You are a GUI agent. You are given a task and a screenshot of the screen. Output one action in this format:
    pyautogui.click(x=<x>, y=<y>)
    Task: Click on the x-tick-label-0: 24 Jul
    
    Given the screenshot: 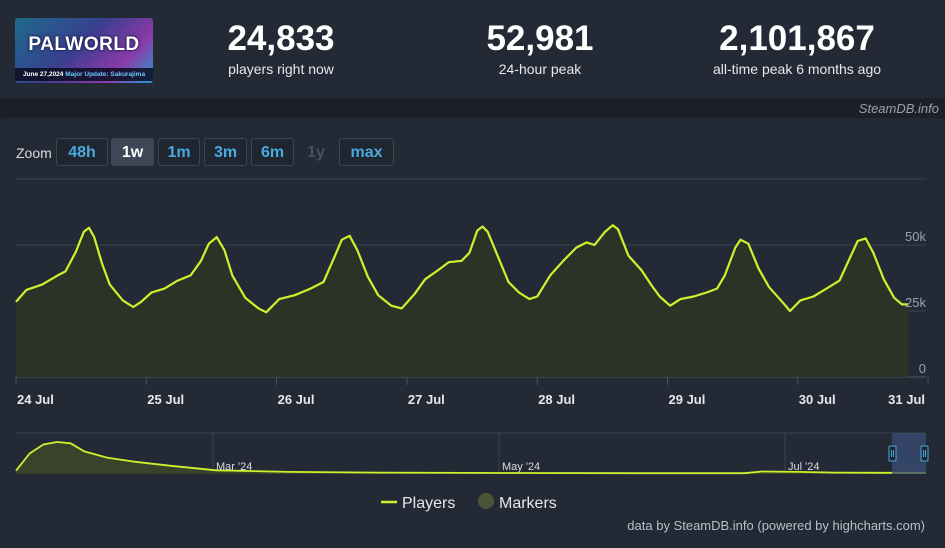 What is the action you would take?
    pyautogui.click(x=35, y=399)
    